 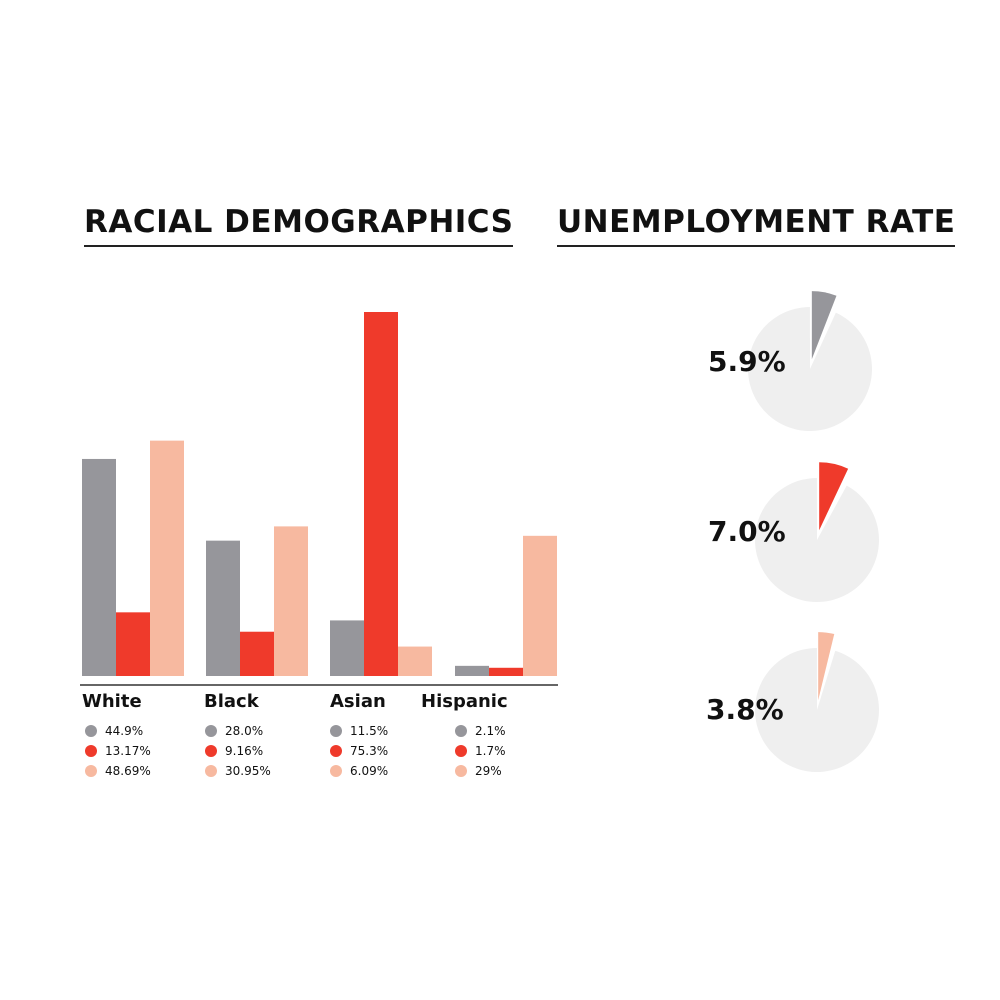 What do you see at coordinates (248, 771) in the screenshot?
I see `legend-value: 30.95%` at bounding box center [248, 771].